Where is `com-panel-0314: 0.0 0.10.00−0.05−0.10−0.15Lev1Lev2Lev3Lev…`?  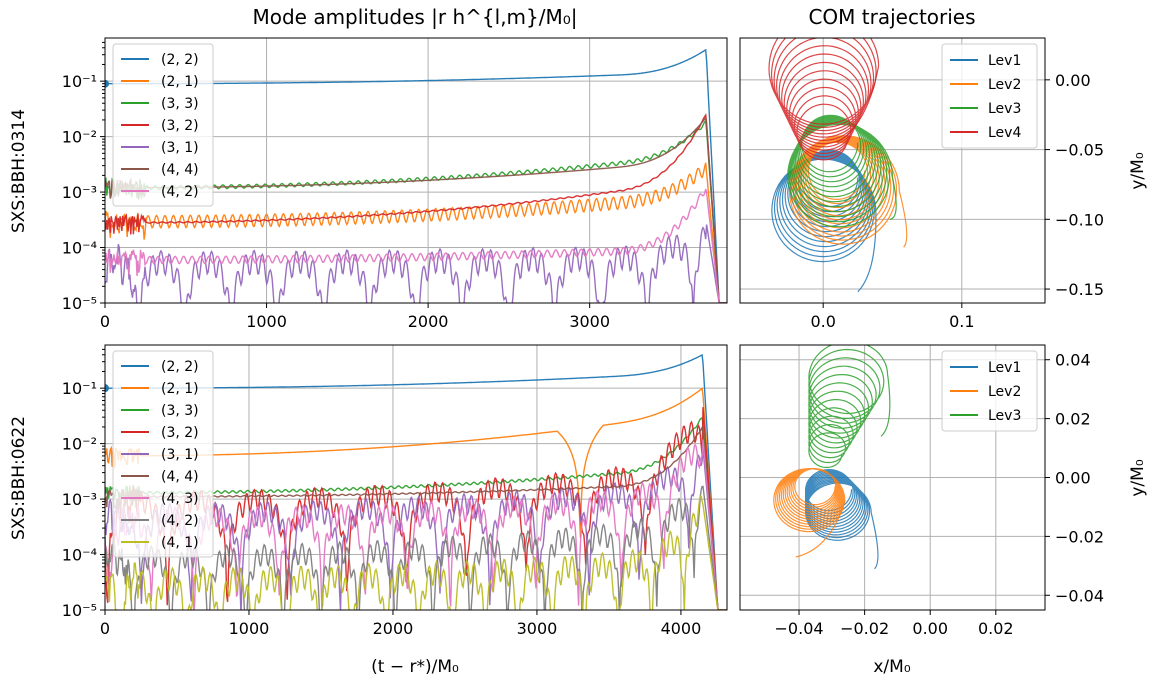 com-panel-0314: 0.0 0.10.00−0.05−0.10−0.15Lev1Lev2Lev3Lev… is located at coordinates (921, 184).